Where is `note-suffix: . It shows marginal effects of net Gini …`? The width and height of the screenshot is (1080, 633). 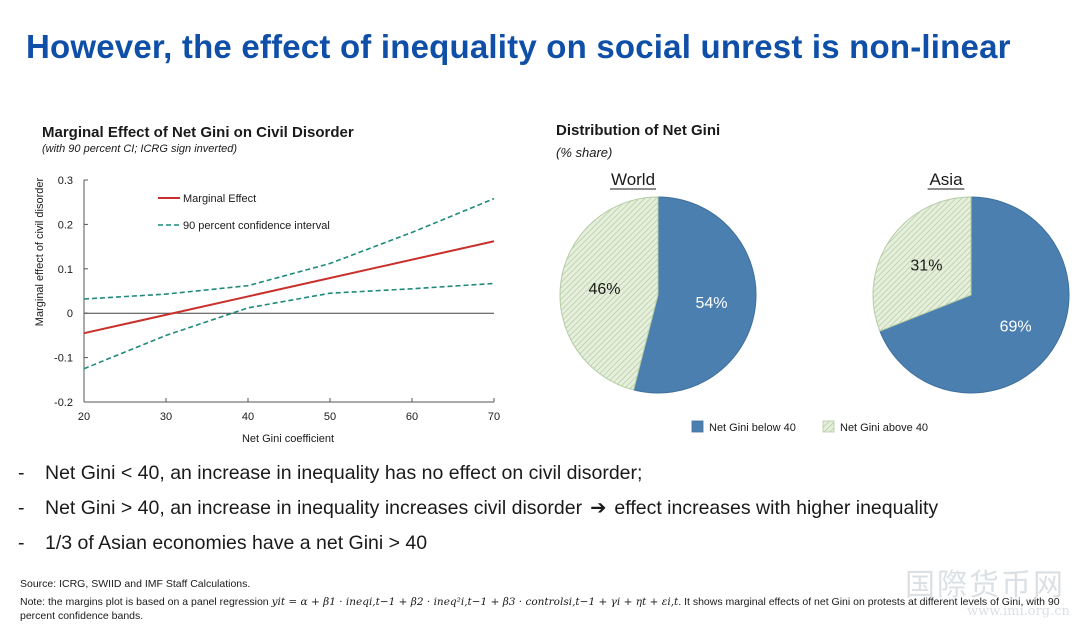 note-suffix: . It shows marginal effects of net Gini … is located at coordinates (540, 609).